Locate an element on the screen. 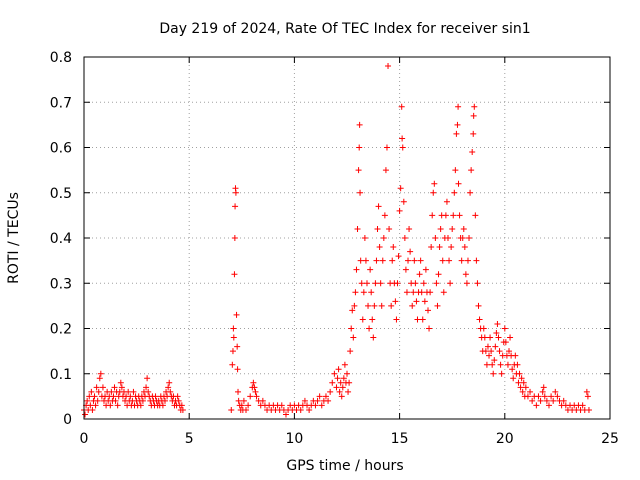  x-tick-label: 25 is located at coordinates (610, 439).